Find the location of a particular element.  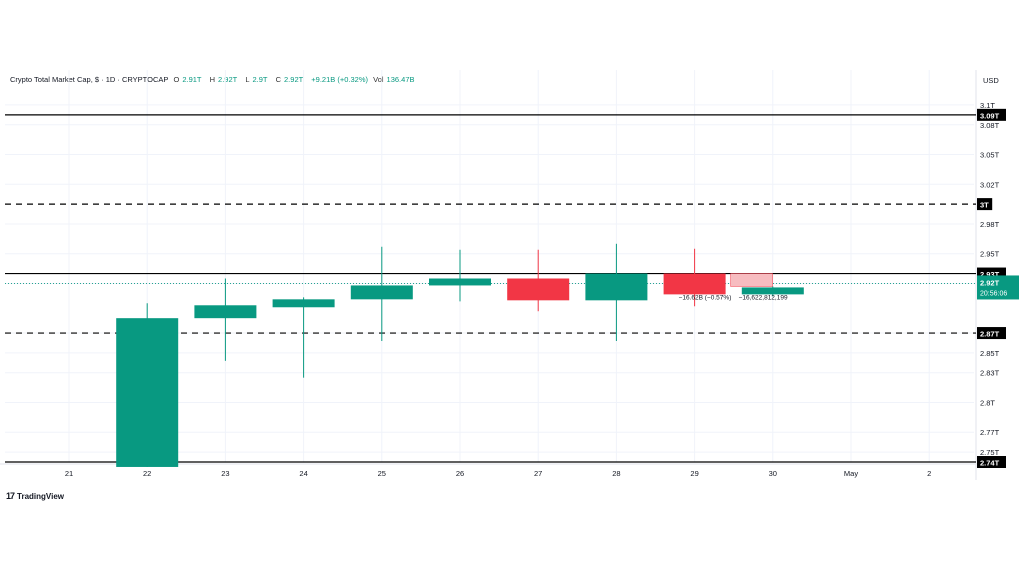

change-value: +9.21B (+0.32%) is located at coordinates (340, 79).